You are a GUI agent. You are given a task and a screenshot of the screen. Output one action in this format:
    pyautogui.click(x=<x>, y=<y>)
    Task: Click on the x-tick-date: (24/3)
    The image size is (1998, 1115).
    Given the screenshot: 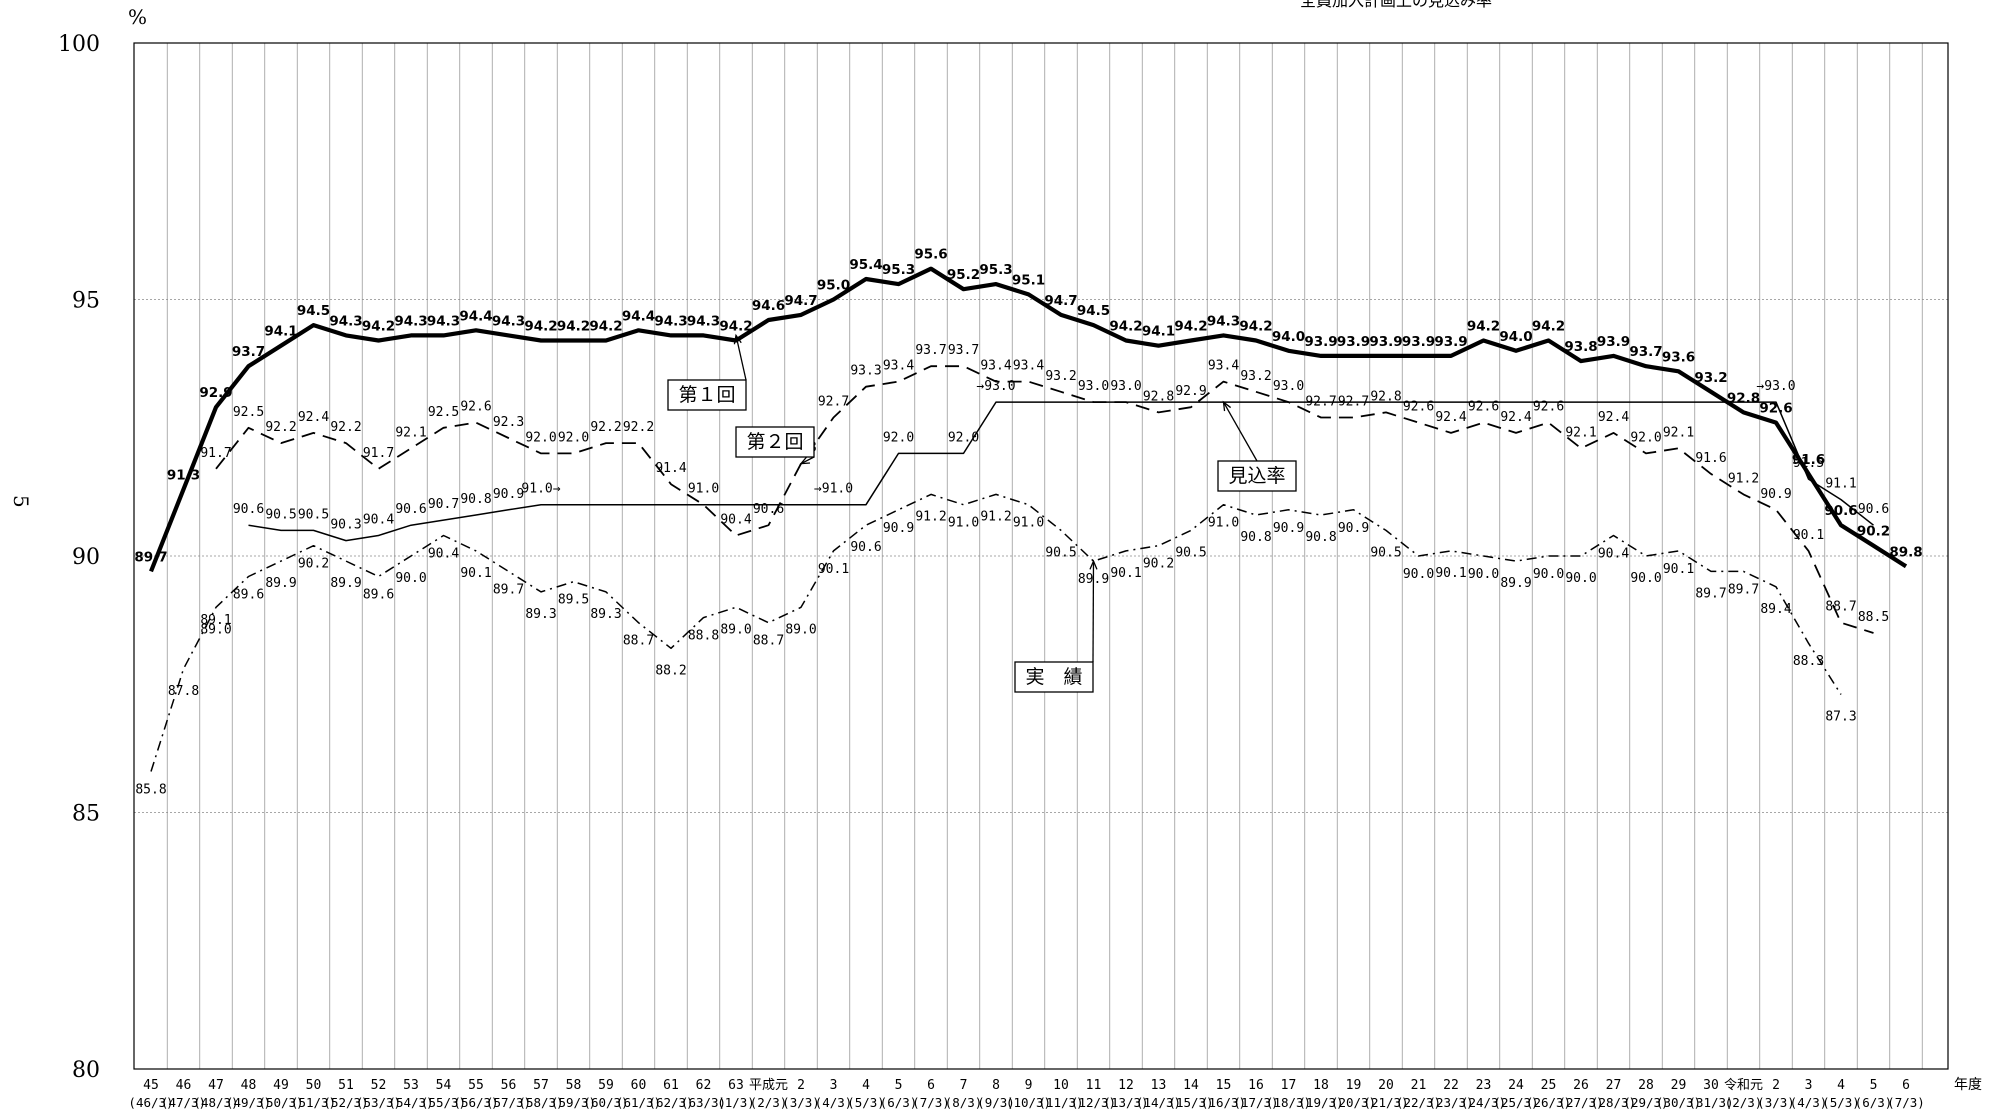 What is the action you would take?
    pyautogui.click(x=1483, y=1102)
    